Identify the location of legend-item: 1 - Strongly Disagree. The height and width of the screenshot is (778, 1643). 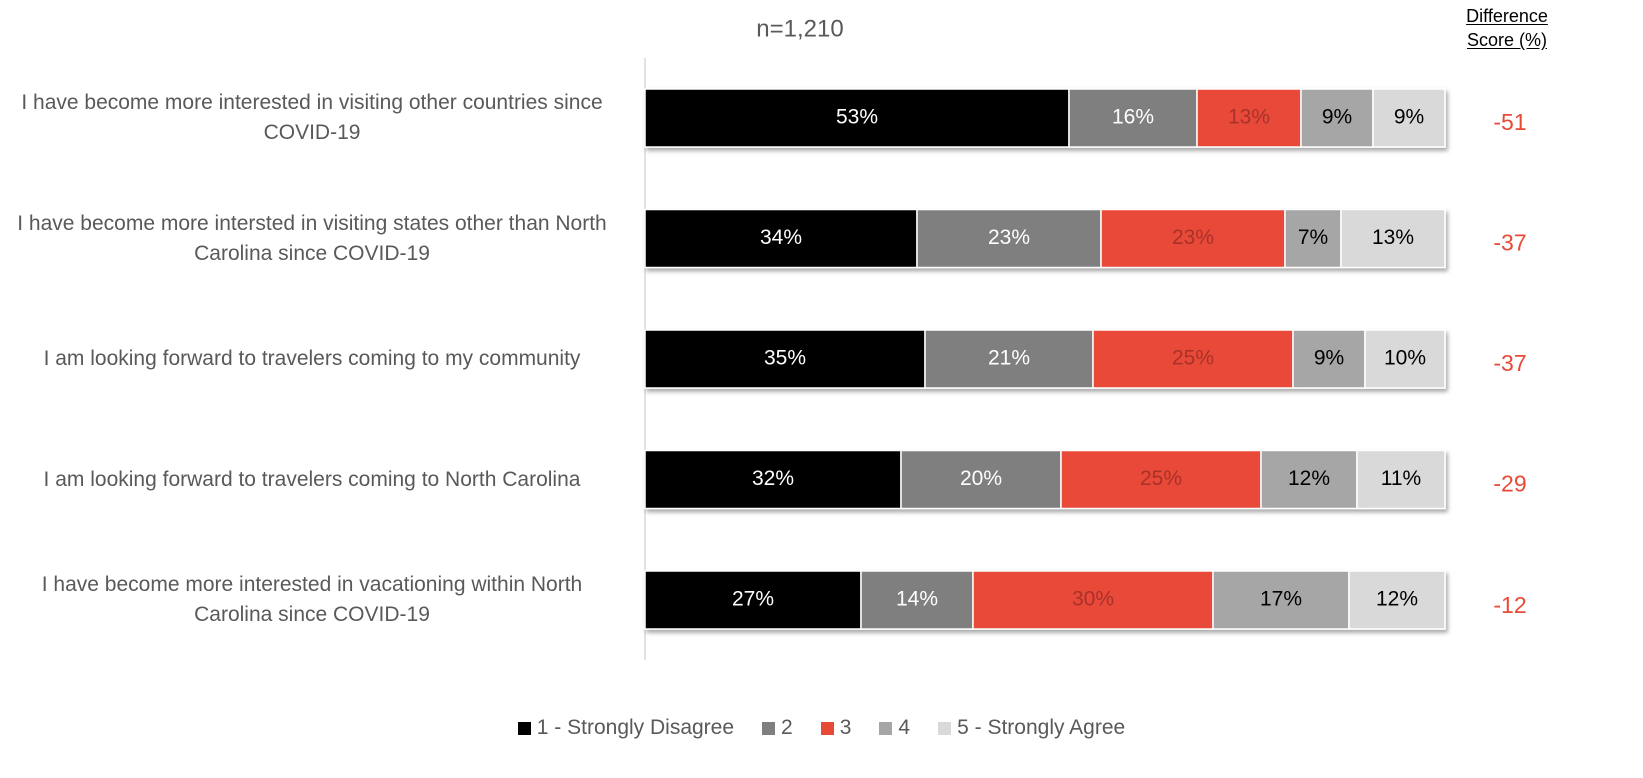
(626, 728).